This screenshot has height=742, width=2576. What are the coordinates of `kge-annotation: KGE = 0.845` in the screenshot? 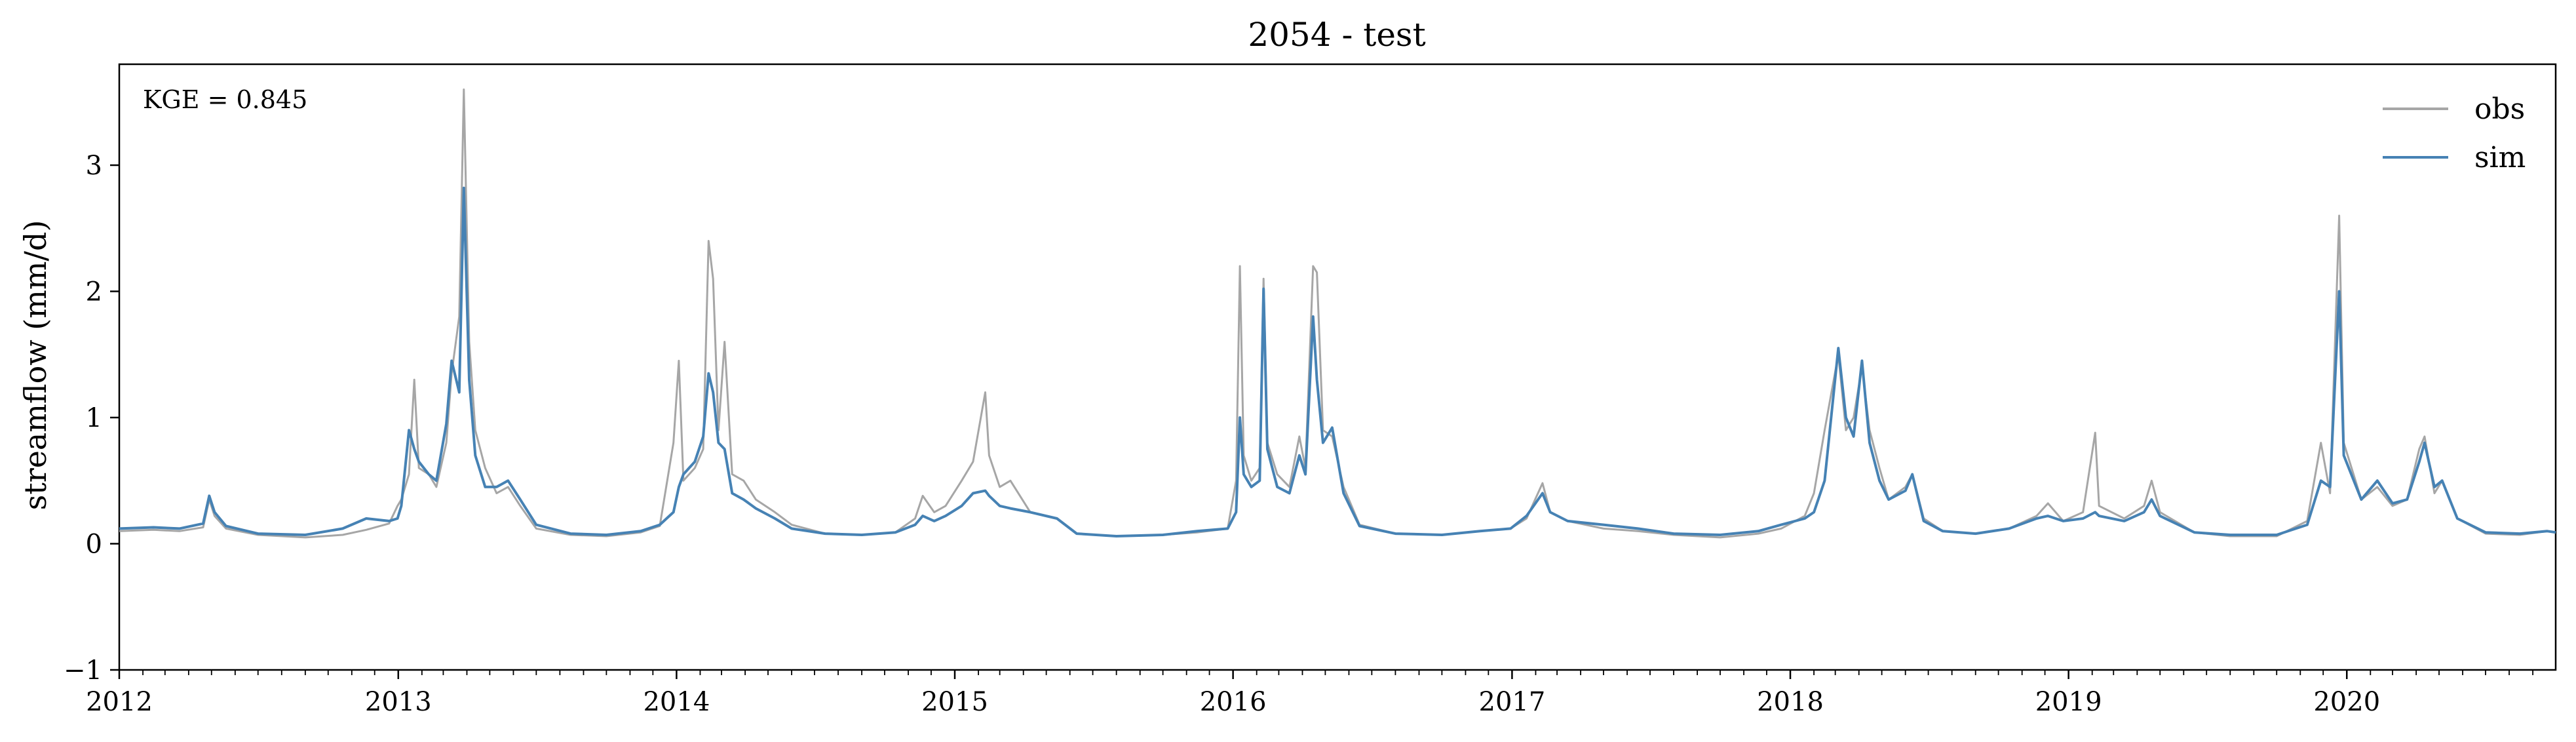 It's located at (225, 99).